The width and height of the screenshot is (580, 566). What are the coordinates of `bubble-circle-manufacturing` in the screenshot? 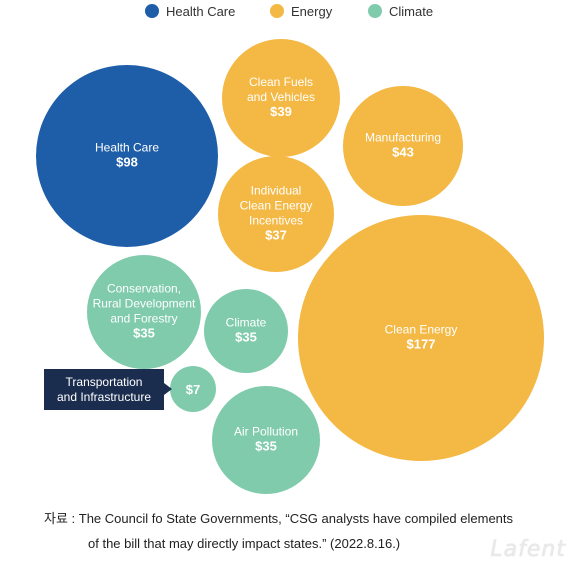 It's located at (403, 146).